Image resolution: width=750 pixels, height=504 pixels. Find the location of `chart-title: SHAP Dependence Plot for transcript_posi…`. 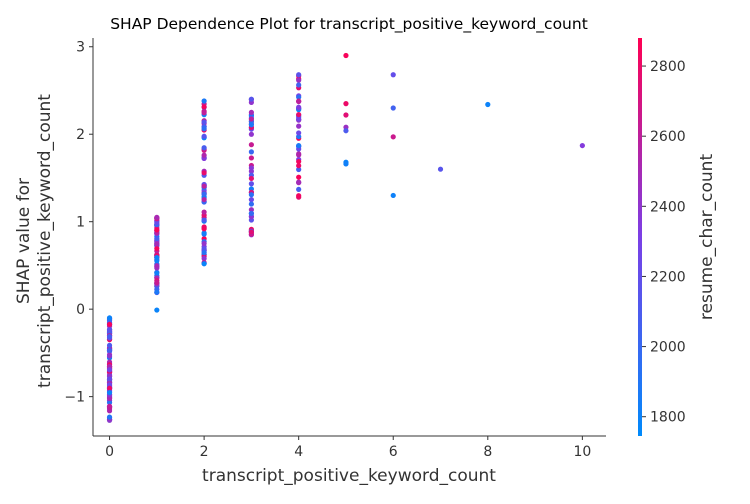

chart-title: SHAP Dependence Plot for transcript_posi… is located at coordinates (349, 24).